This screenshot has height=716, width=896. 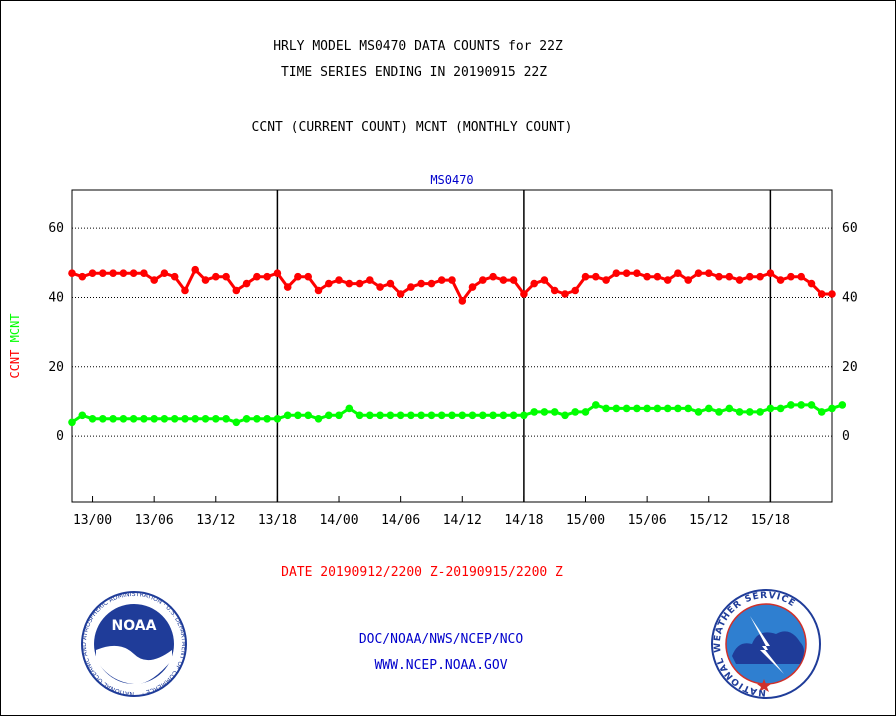 I want to click on x-tick-label: 13/06, so click(x=154, y=520).